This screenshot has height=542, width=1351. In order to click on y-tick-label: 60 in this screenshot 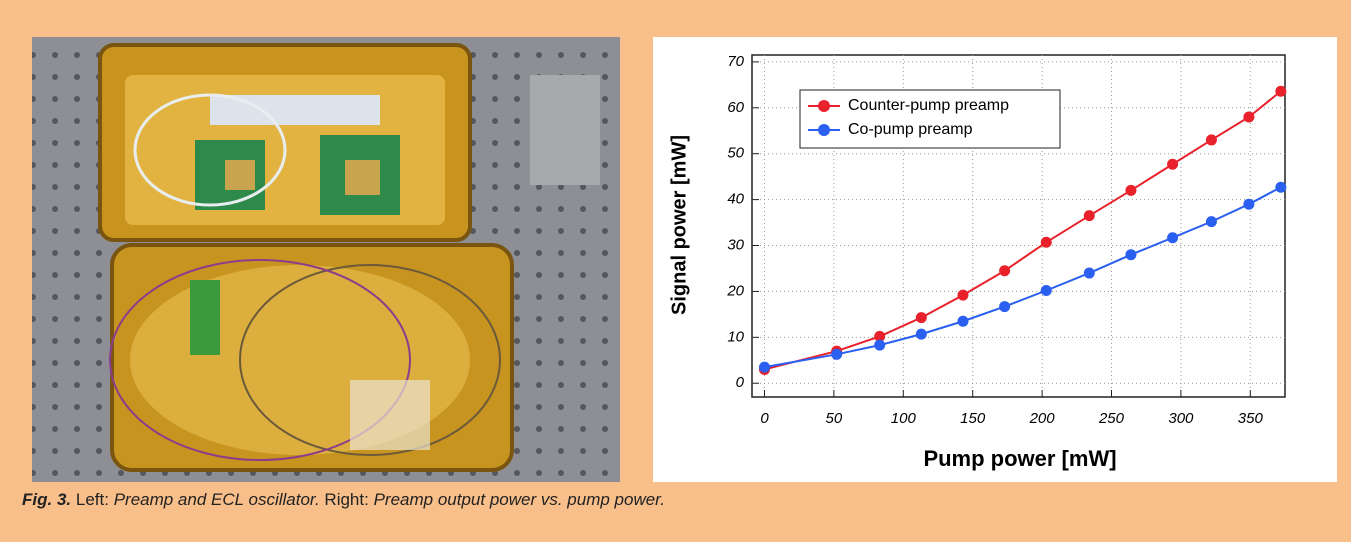, I will do `click(735, 107)`.